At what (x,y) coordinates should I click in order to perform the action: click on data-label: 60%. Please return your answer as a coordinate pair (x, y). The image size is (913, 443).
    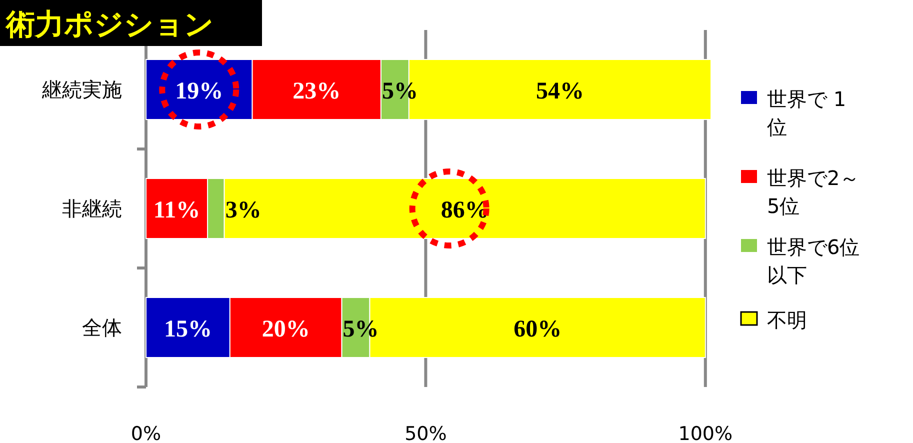
    Looking at the image, I should click on (538, 329).